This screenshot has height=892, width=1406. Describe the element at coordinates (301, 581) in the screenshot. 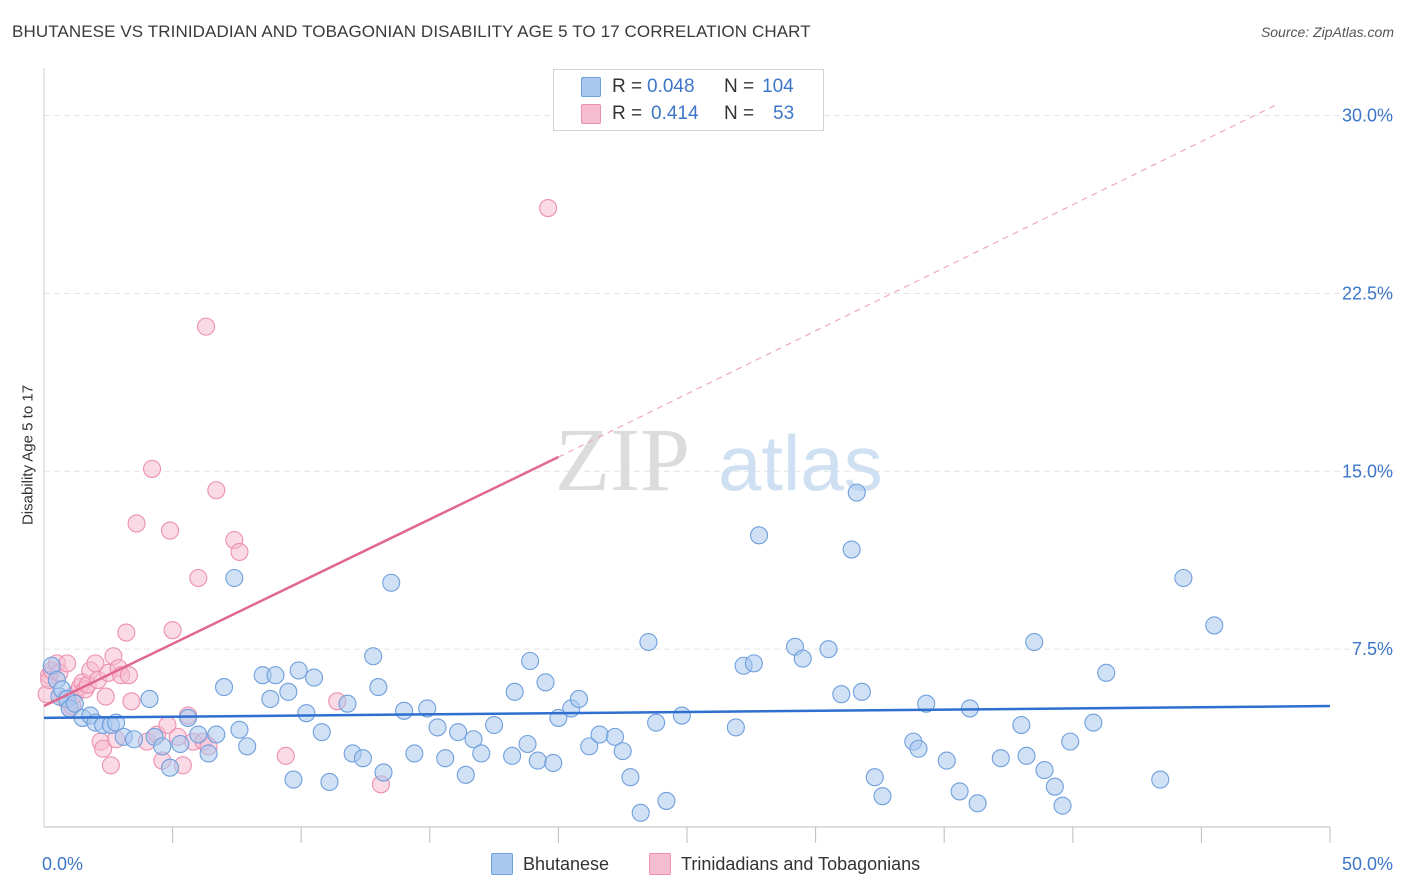

I see `trinidadian-trend-line` at that location.